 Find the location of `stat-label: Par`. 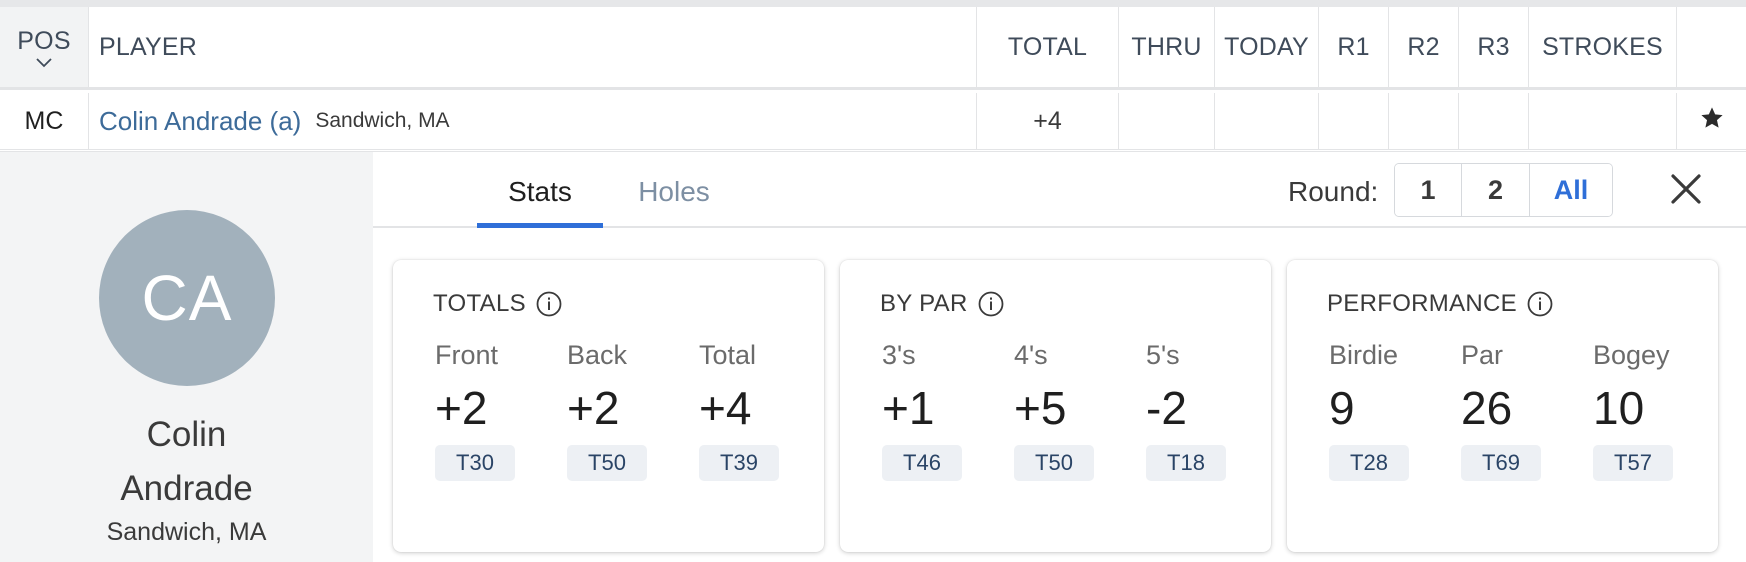

stat-label: Par is located at coordinates (1482, 355).